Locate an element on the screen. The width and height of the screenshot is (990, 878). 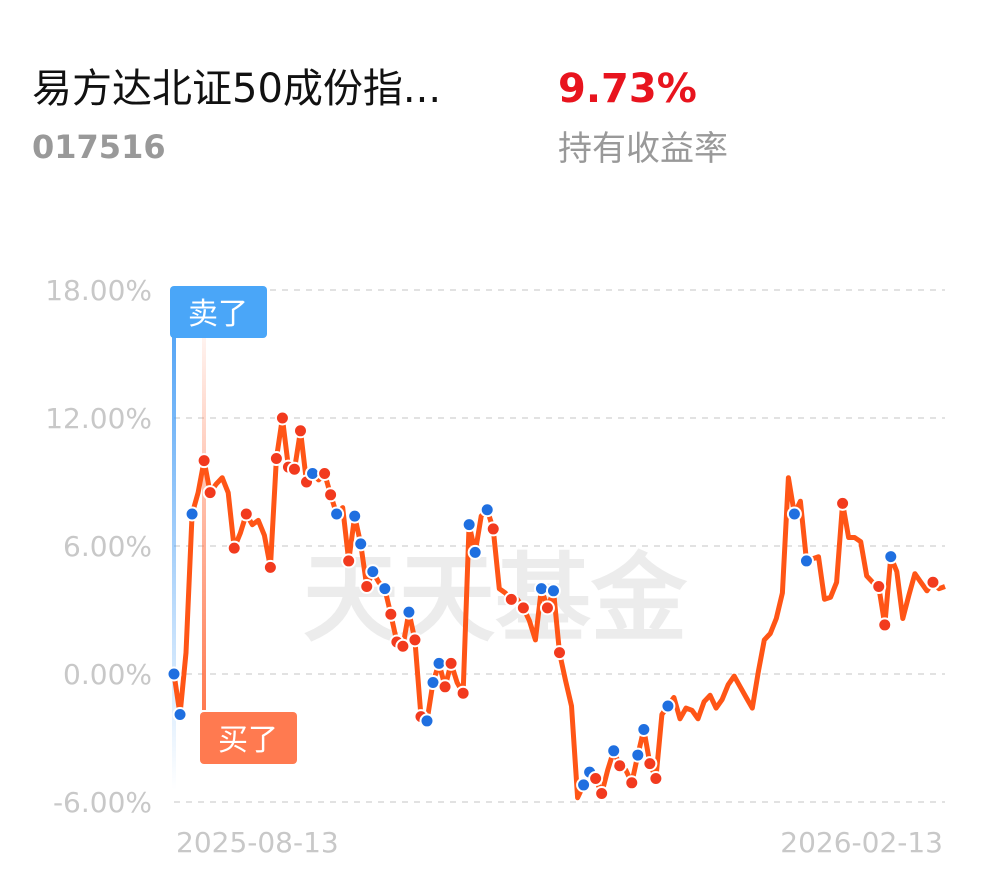
buy-tag-label: 买了 is located at coordinates (248, 740).